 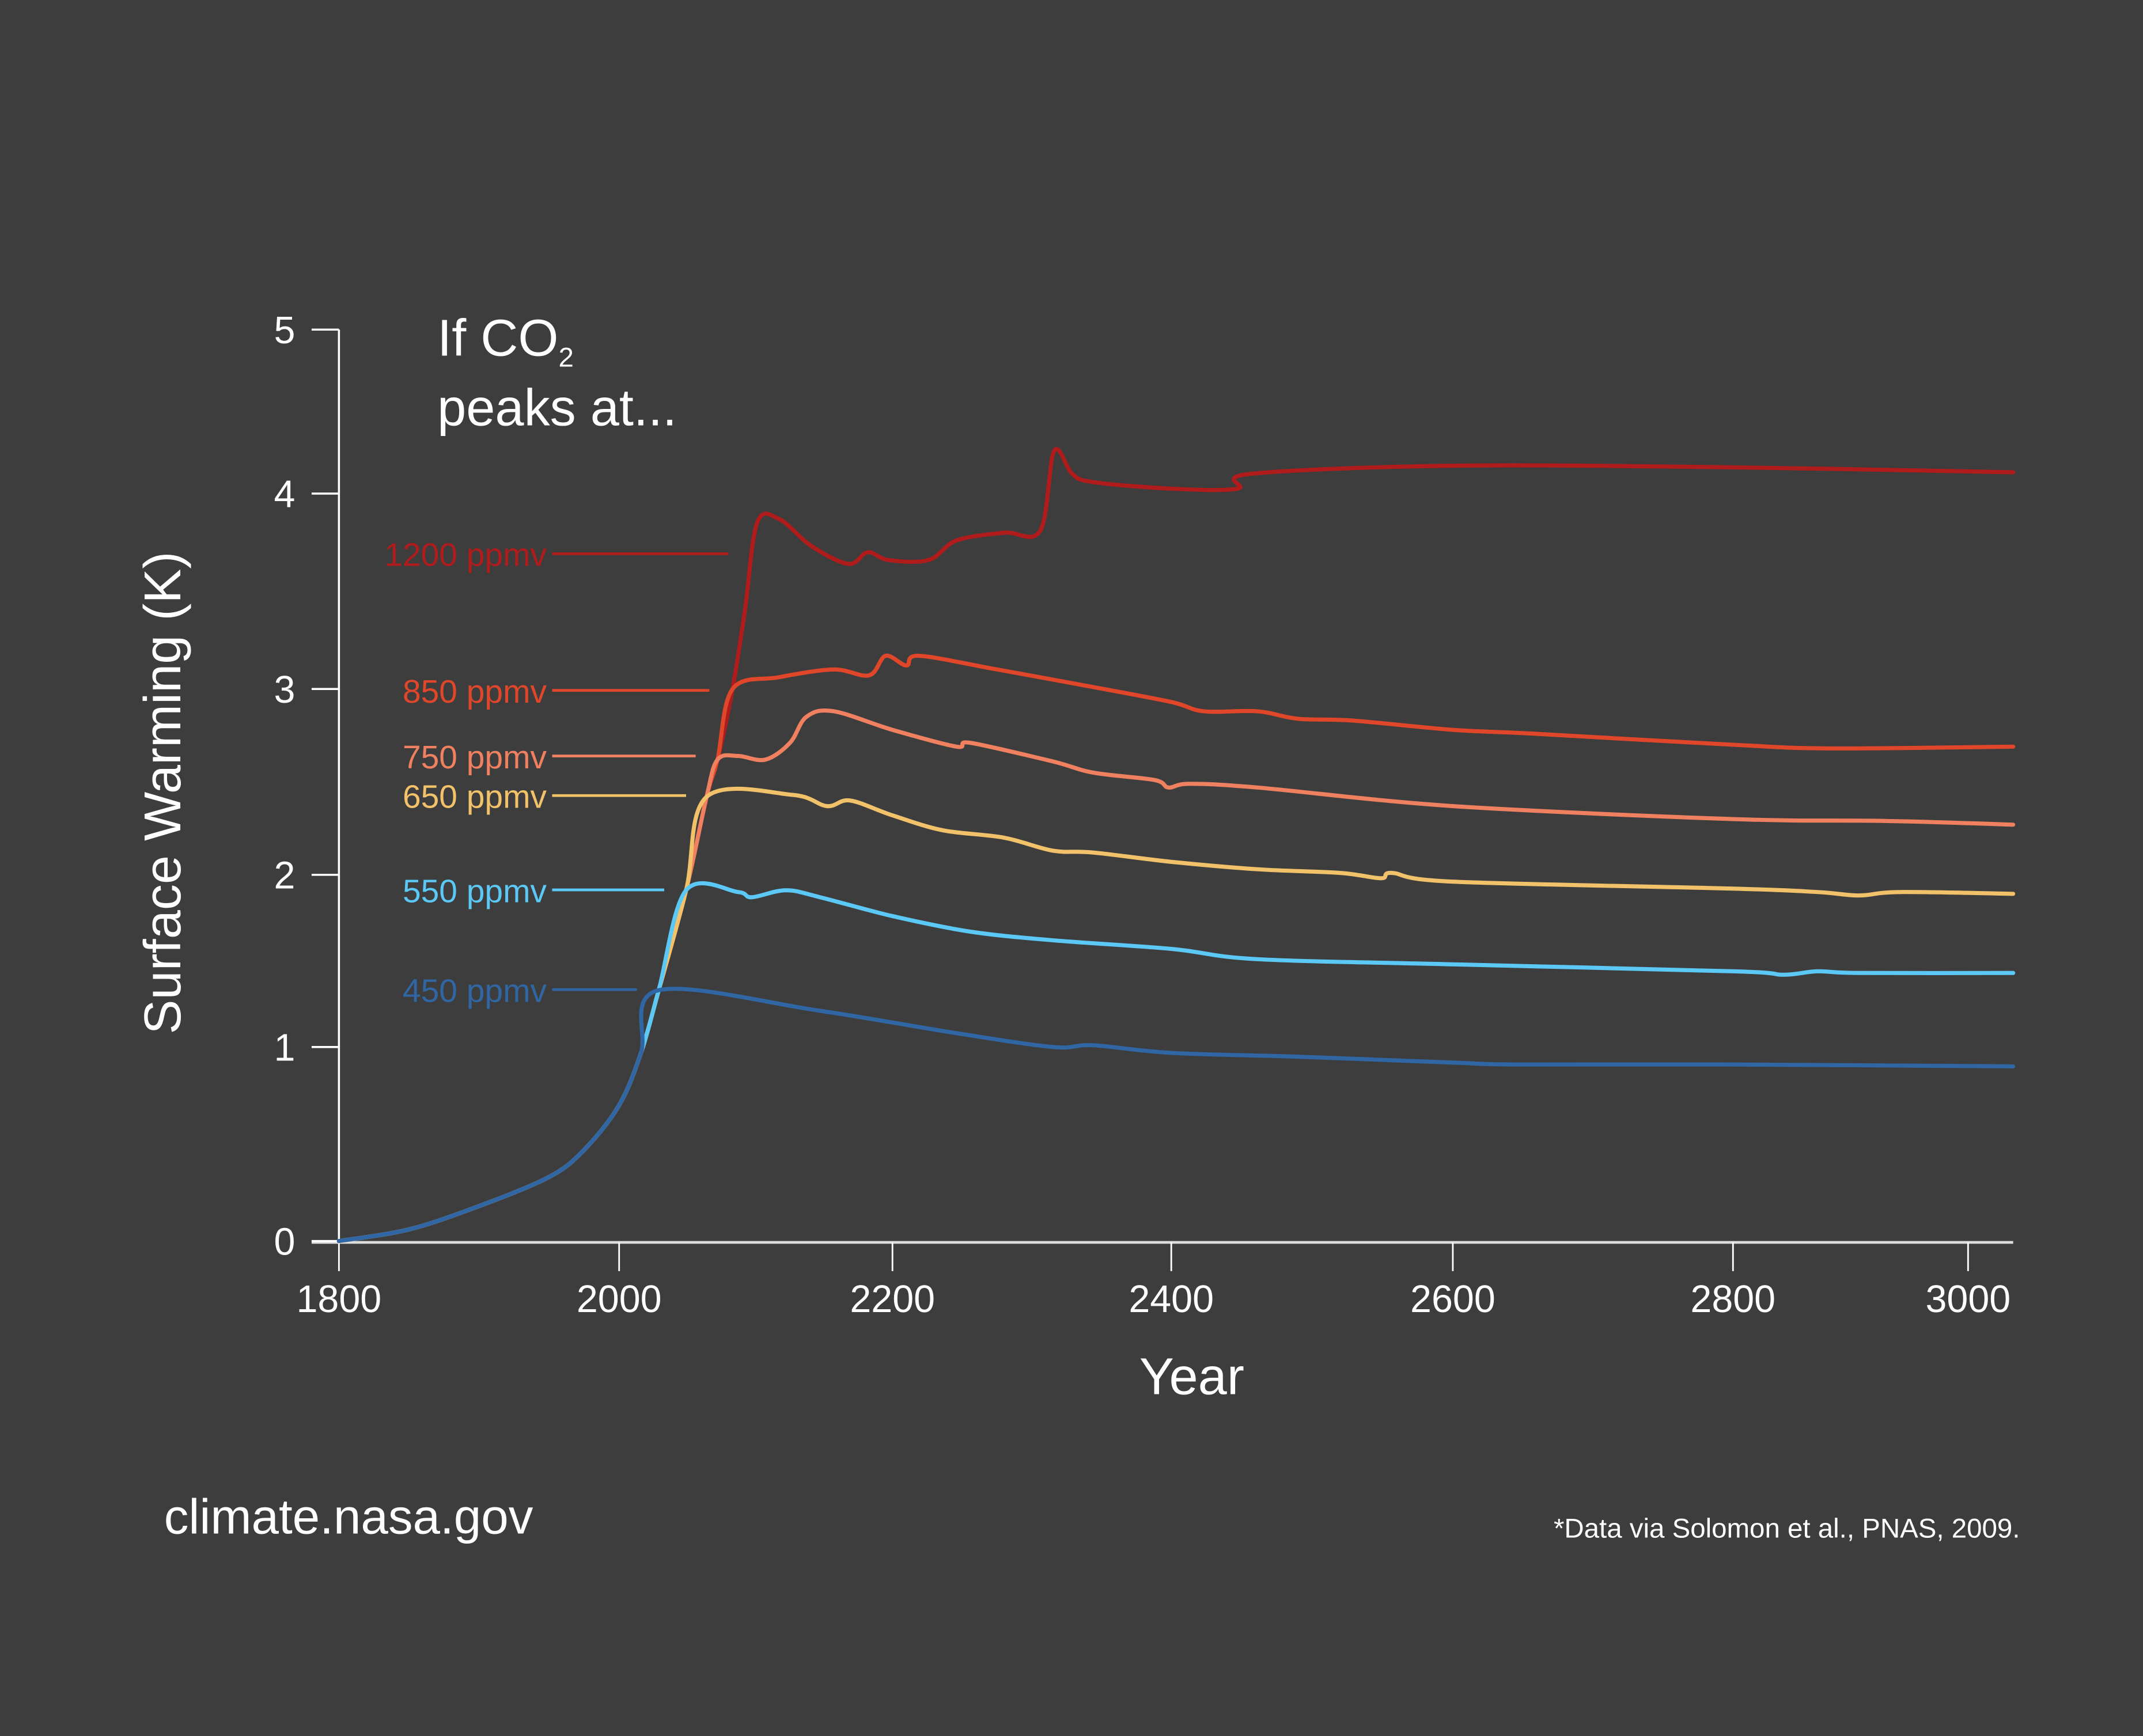 I want to click on series-label: 850 ppmv, so click(x=475, y=691).